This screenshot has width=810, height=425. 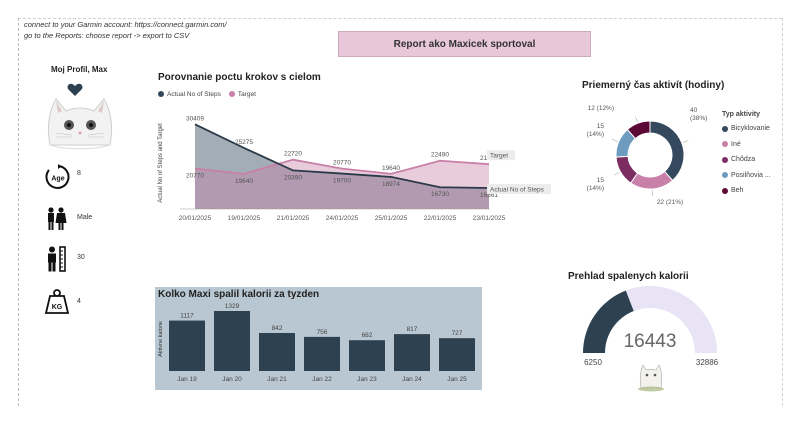 I want to click on actual-data-label: 16730, so click(x=440, y=194).